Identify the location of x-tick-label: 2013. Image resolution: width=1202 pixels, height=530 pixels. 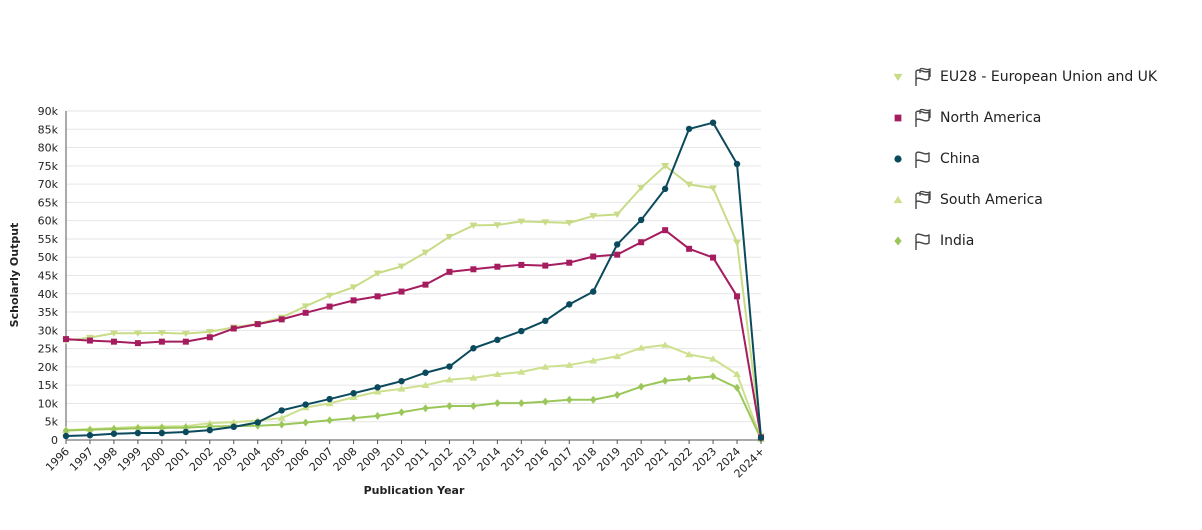
(465, 459).